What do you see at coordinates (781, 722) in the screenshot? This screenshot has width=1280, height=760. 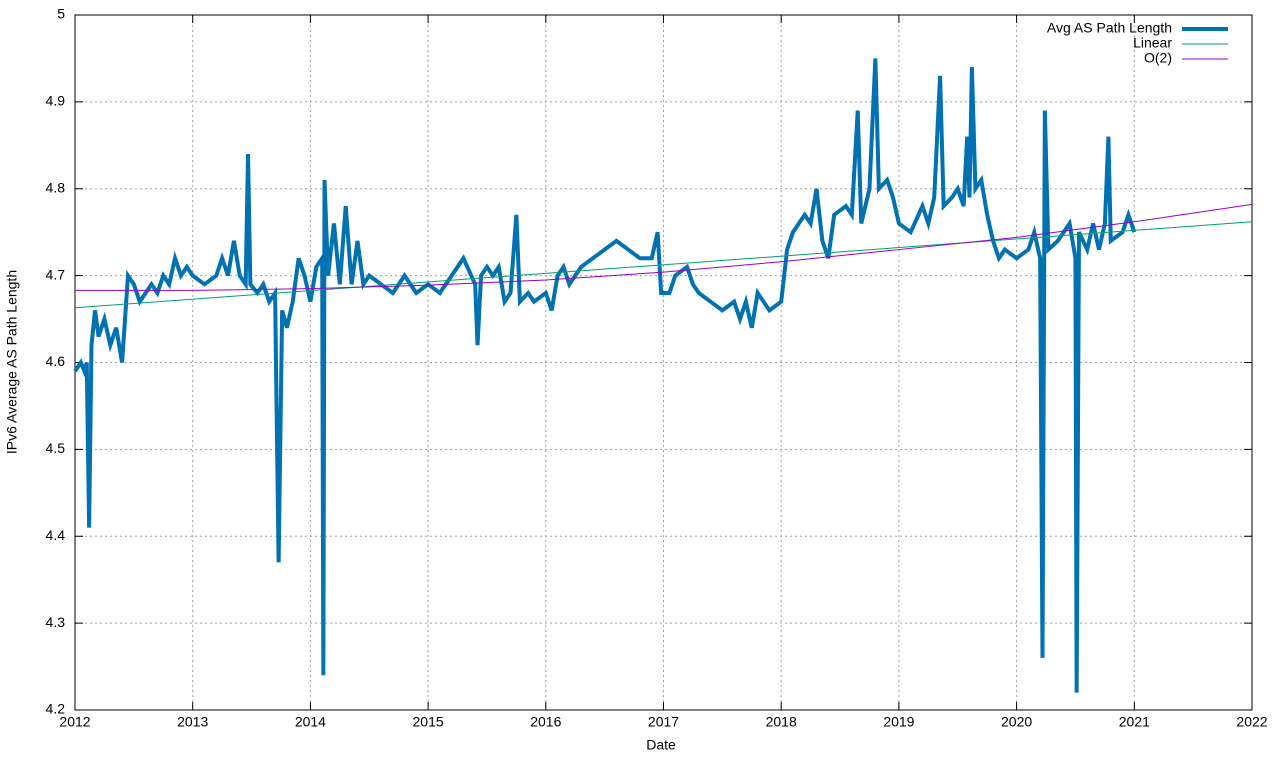 I see `x-tick-label: 2018` at bounding box center [781, 722].